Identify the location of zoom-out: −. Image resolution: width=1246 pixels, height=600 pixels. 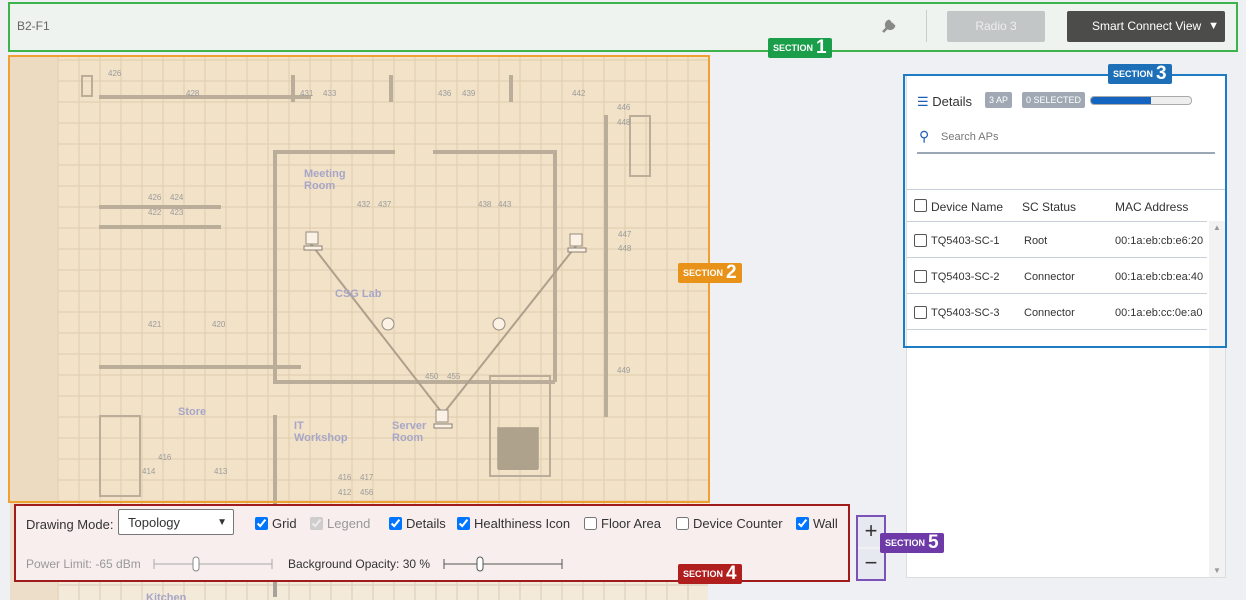
(871, 564).